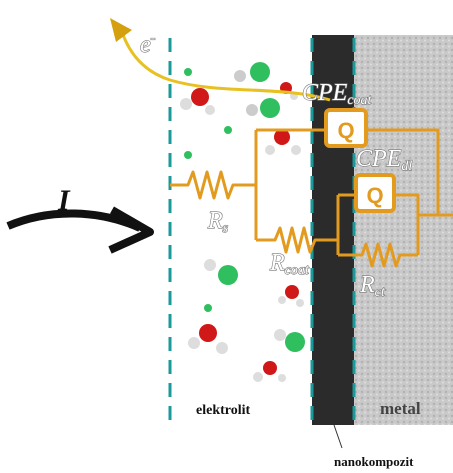  I want to click on pointer-line, so click(338, 436).